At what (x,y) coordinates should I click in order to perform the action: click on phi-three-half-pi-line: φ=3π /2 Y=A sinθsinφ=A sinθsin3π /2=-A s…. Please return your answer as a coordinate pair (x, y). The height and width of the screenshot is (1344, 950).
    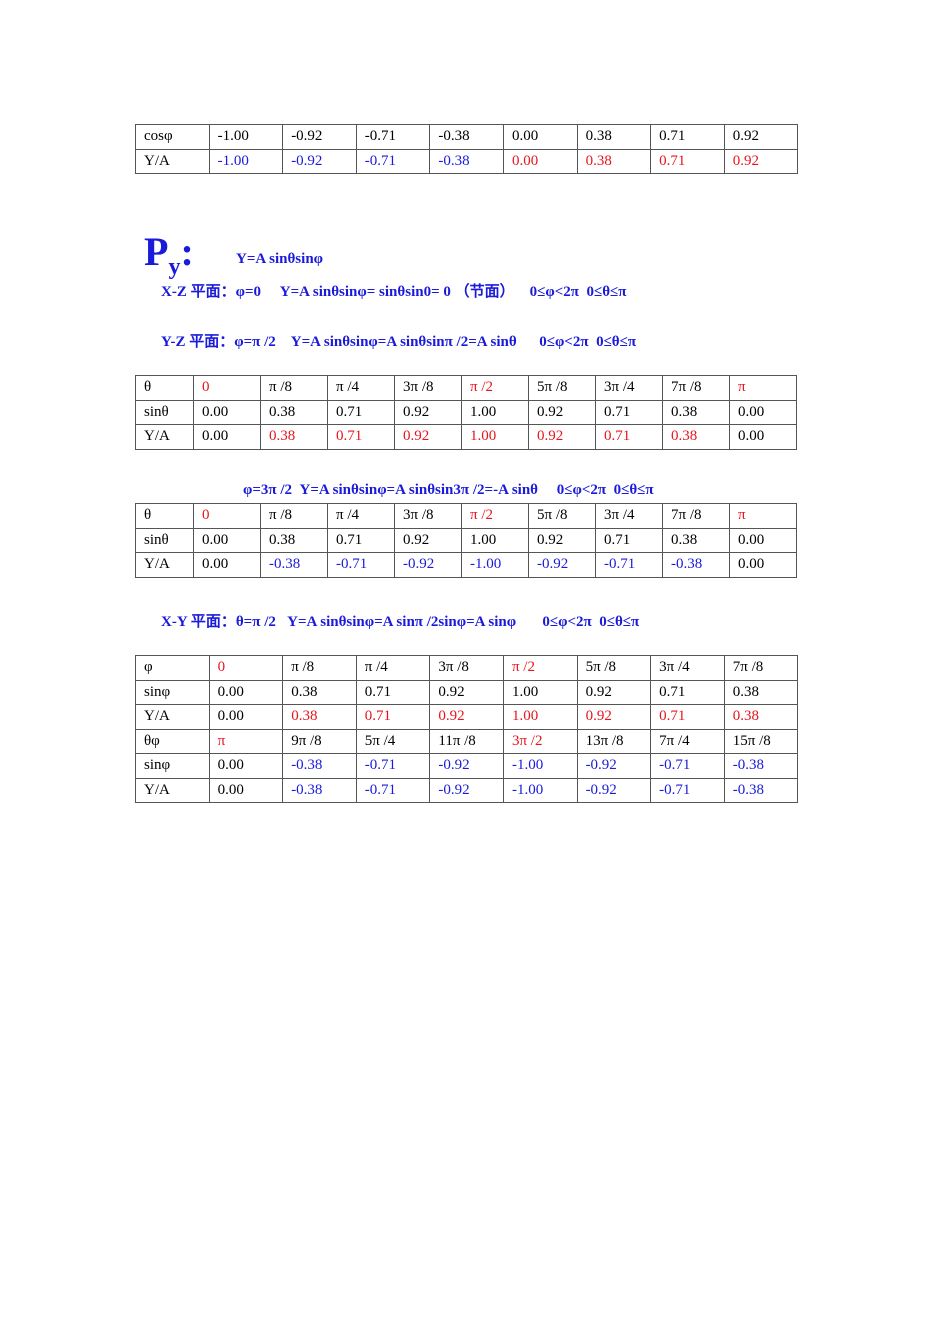
    Looking at the image, I should click on (448, 490).